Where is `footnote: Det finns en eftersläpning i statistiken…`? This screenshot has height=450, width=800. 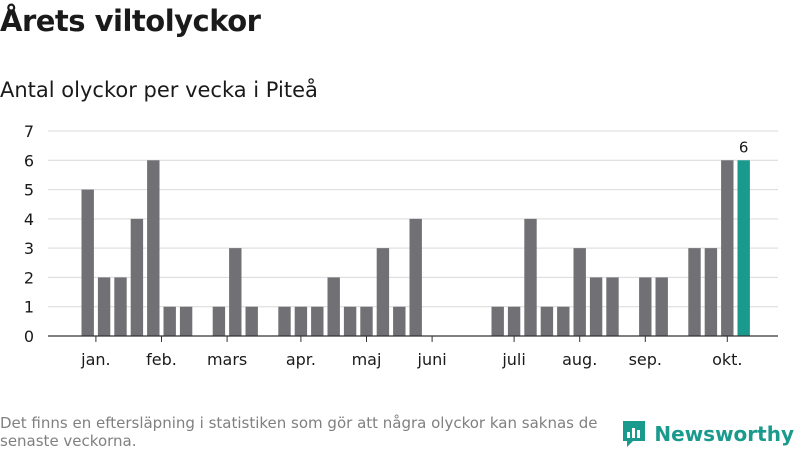 footnote: Det finns en eftersläpning i statistiken… is located at coordinates (299, 432).